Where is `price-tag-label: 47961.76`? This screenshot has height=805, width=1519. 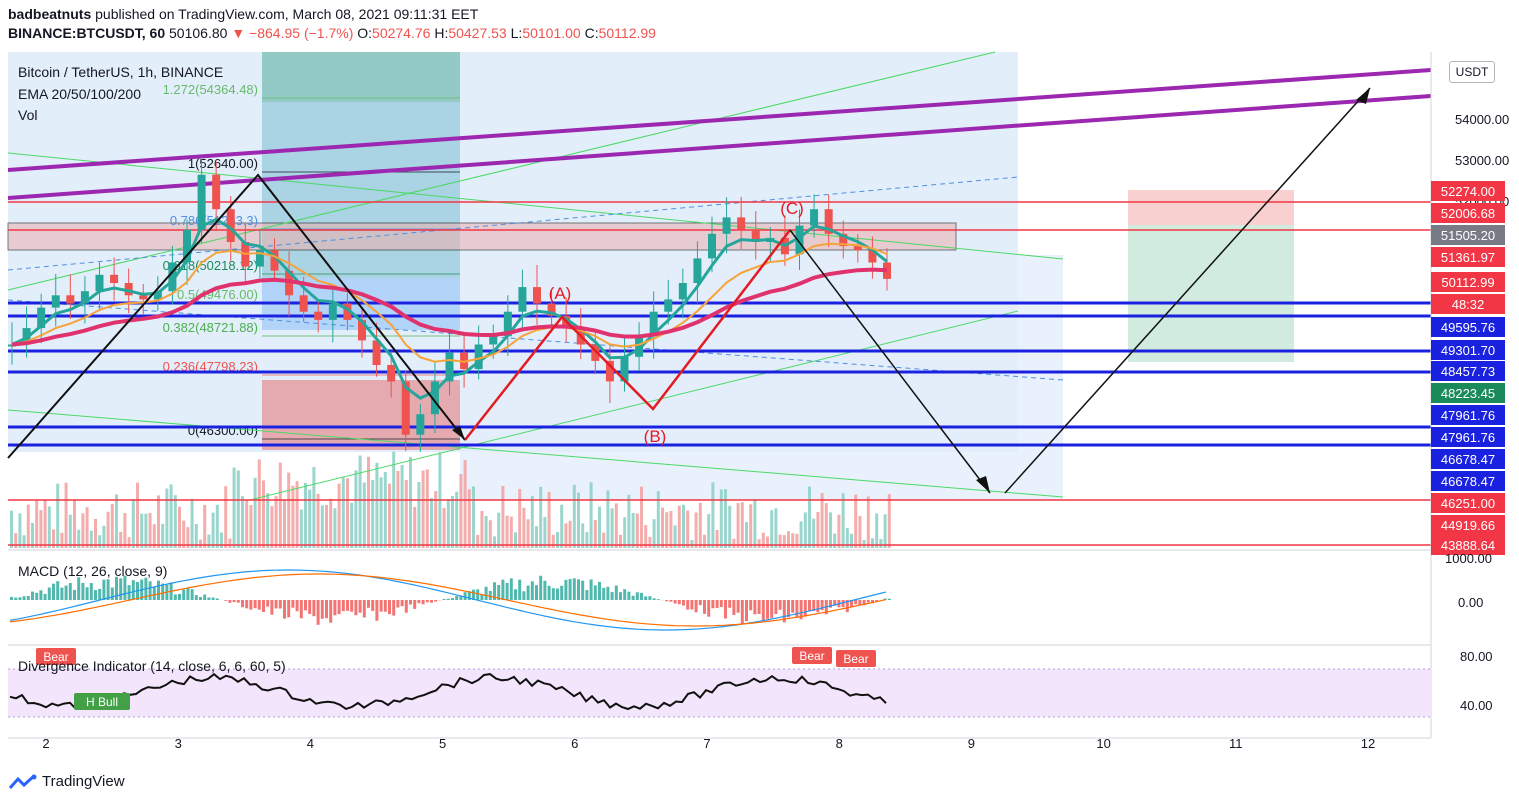 price-tag-label: 47961.76 is located at coordinates (1468, 415).